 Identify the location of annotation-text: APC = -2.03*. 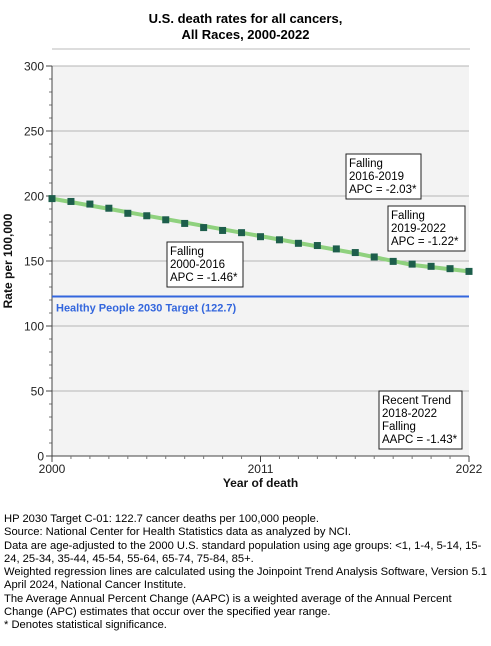
(383, 190).